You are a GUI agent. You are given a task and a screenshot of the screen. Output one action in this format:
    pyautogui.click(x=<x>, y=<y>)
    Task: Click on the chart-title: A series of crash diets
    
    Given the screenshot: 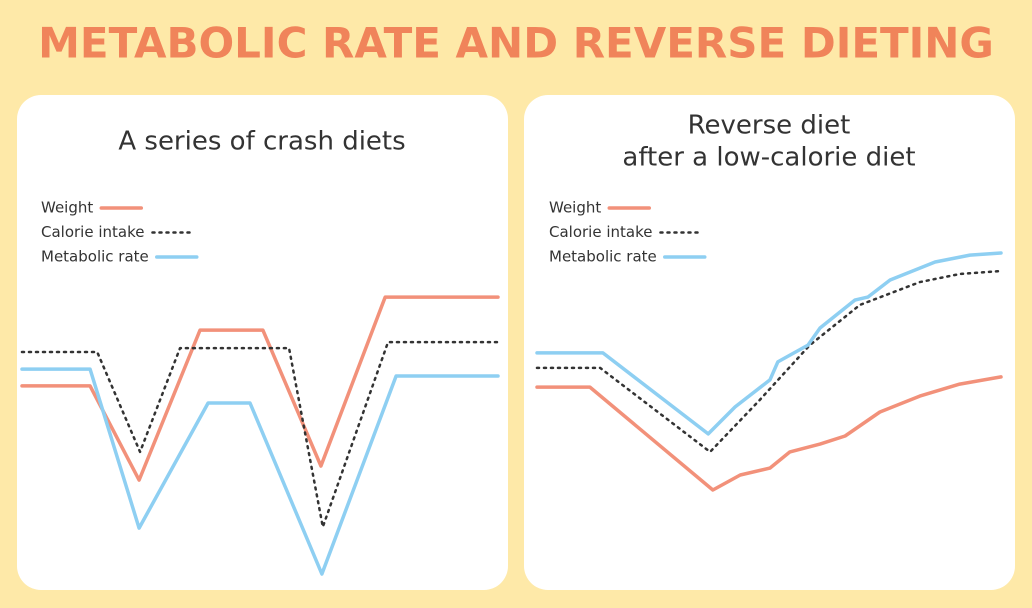 What is the action you would take?
    pyautogui.click(x=261, y=142)
    